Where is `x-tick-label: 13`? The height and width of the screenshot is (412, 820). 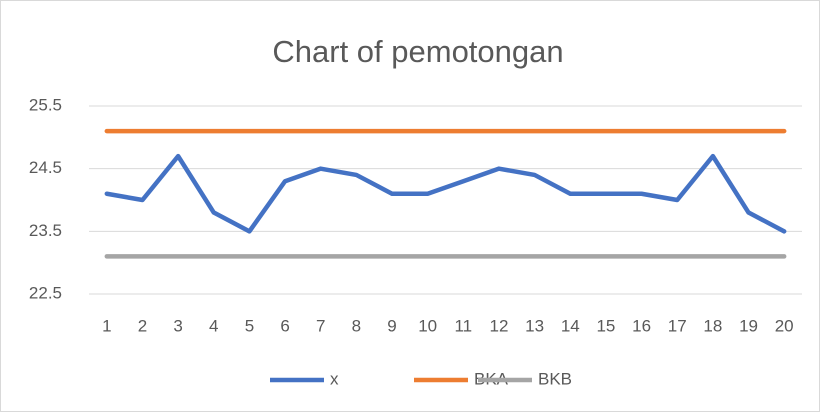
x-tick-label: 13 is located at coordinates (534, 325).